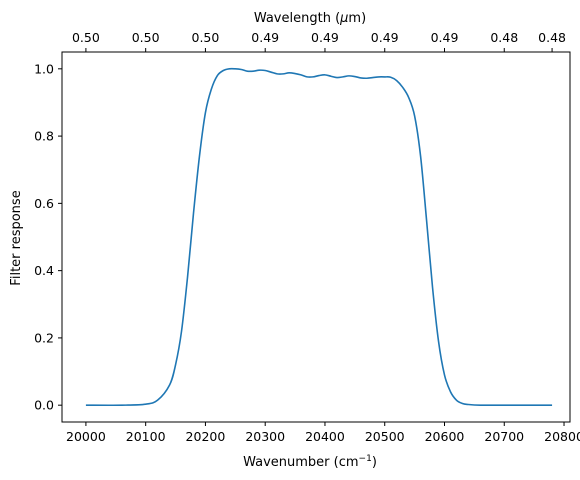  What do you see at coordinates (265, 436) in the screenshot?
I see `x-tick-label: 20300` at bounding box center [265, 436].